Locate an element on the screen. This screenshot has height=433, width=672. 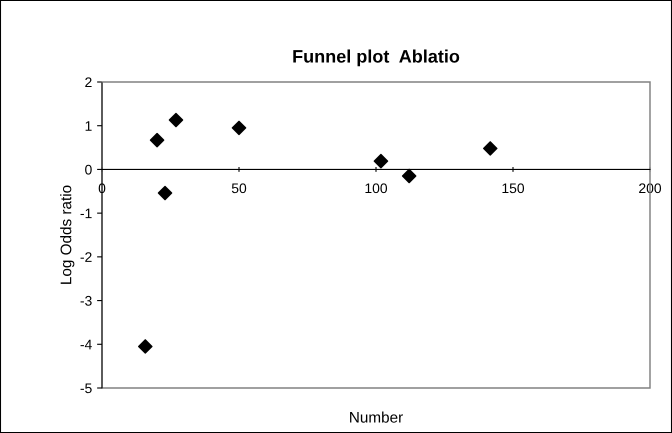
x-axis-title: Number is located at coordinates (376, 417).